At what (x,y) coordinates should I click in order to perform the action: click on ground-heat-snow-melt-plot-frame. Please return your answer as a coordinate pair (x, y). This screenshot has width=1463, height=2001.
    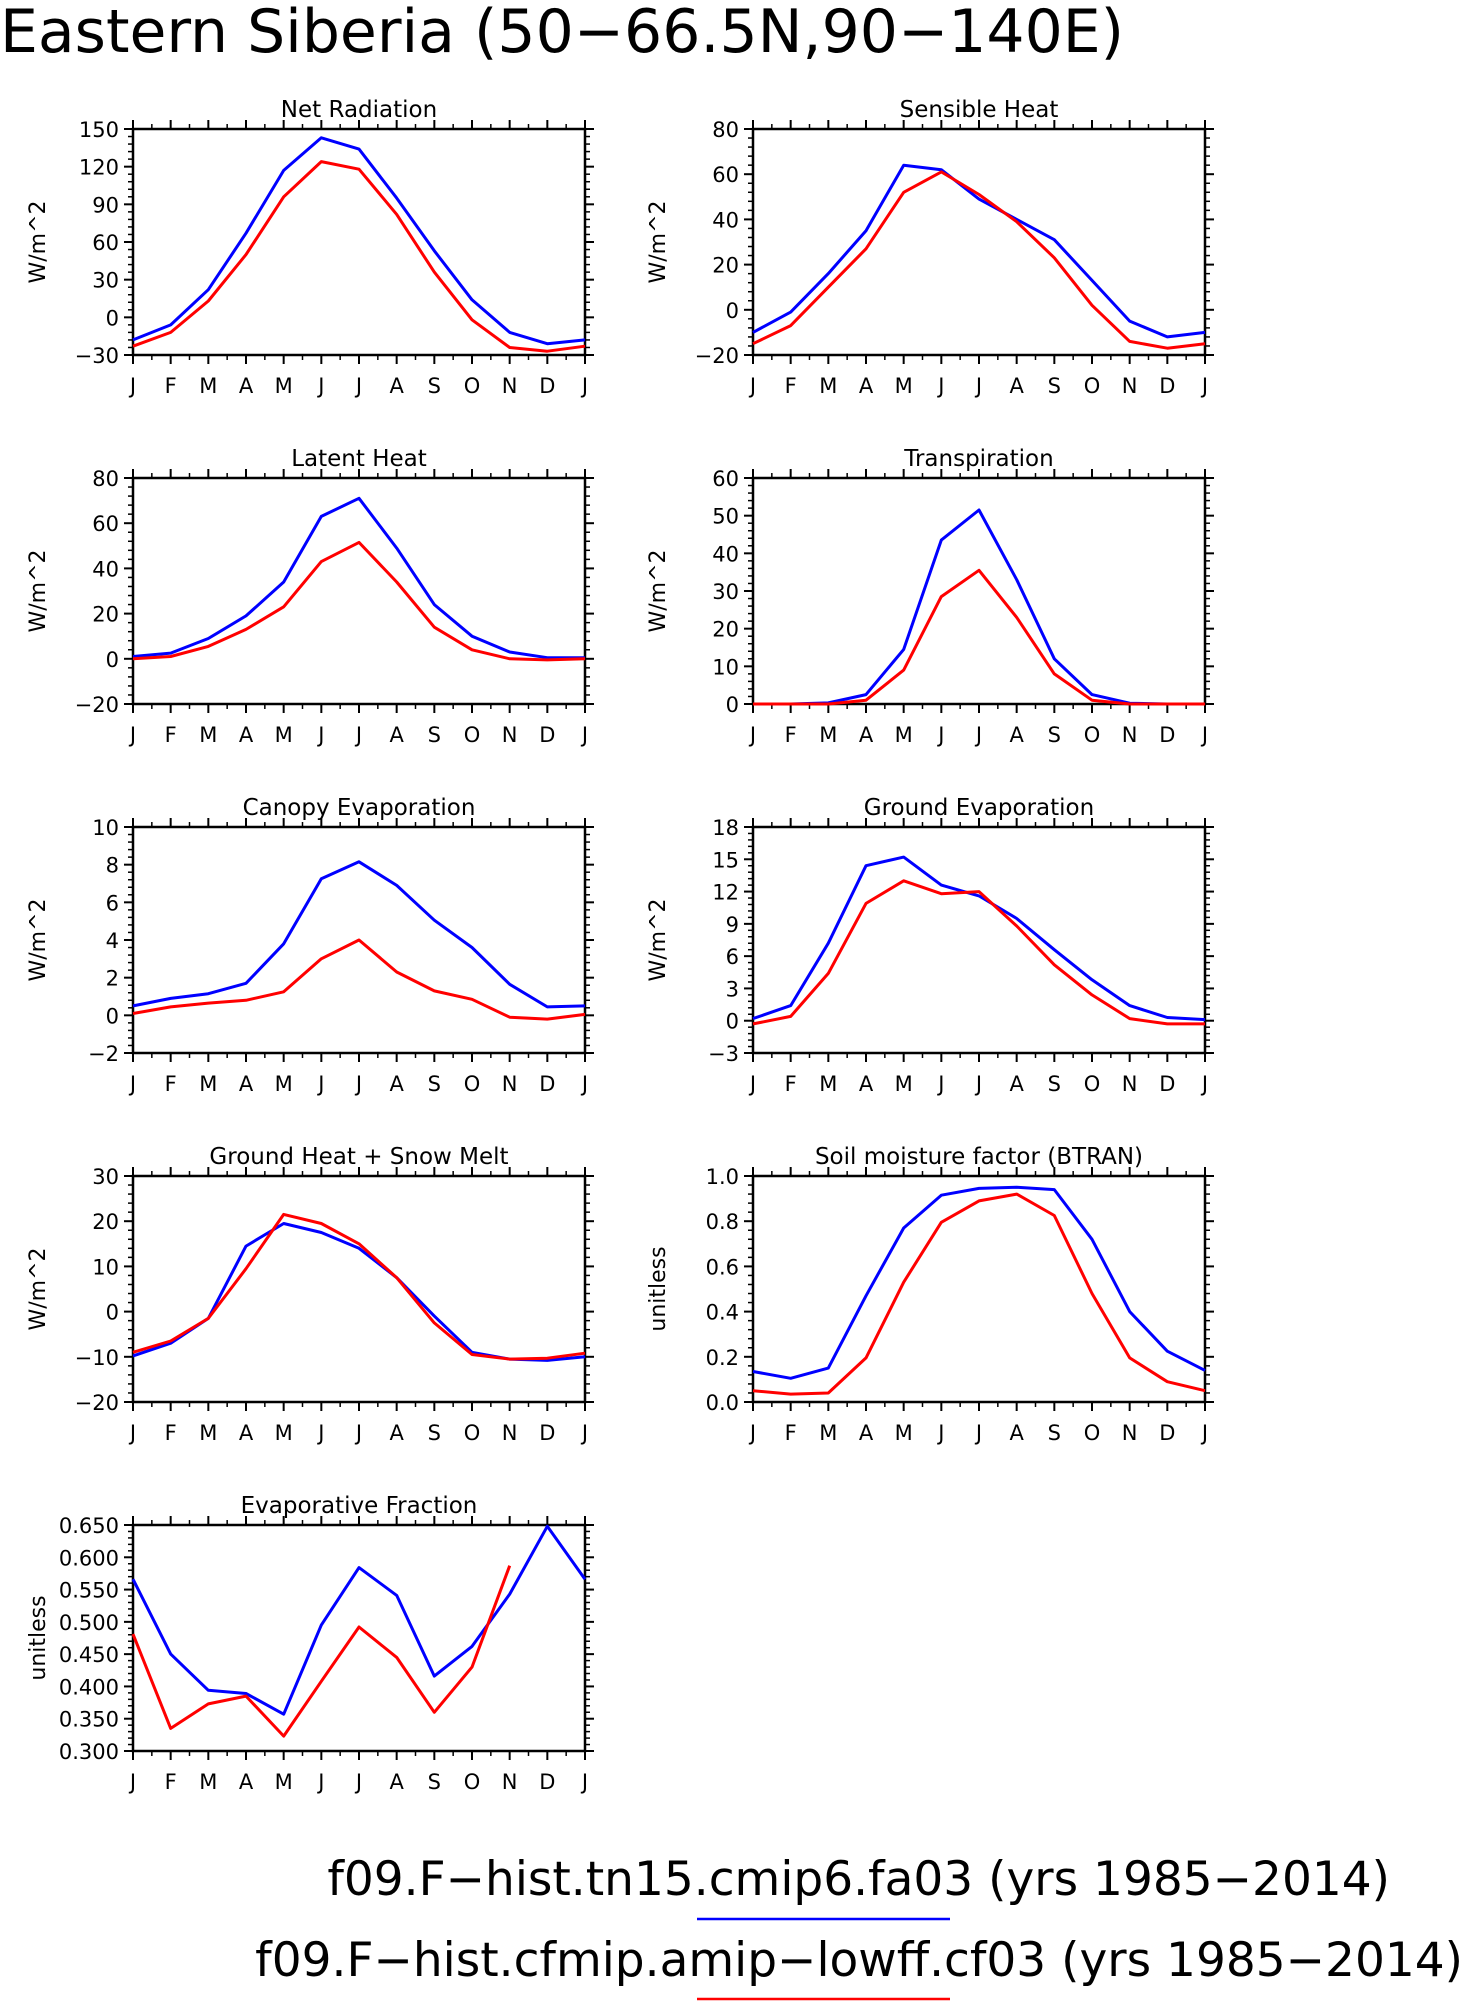
    Looking at the image, I should click on (359, 1289).